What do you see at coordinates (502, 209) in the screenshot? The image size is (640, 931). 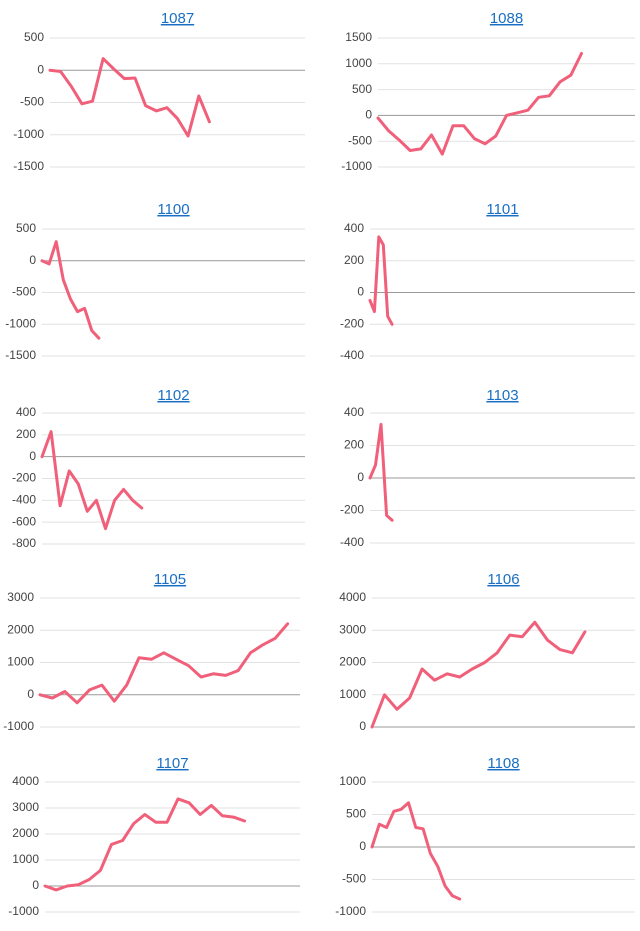 I see `chart-title: 1101` at bounding box center [502, 209].